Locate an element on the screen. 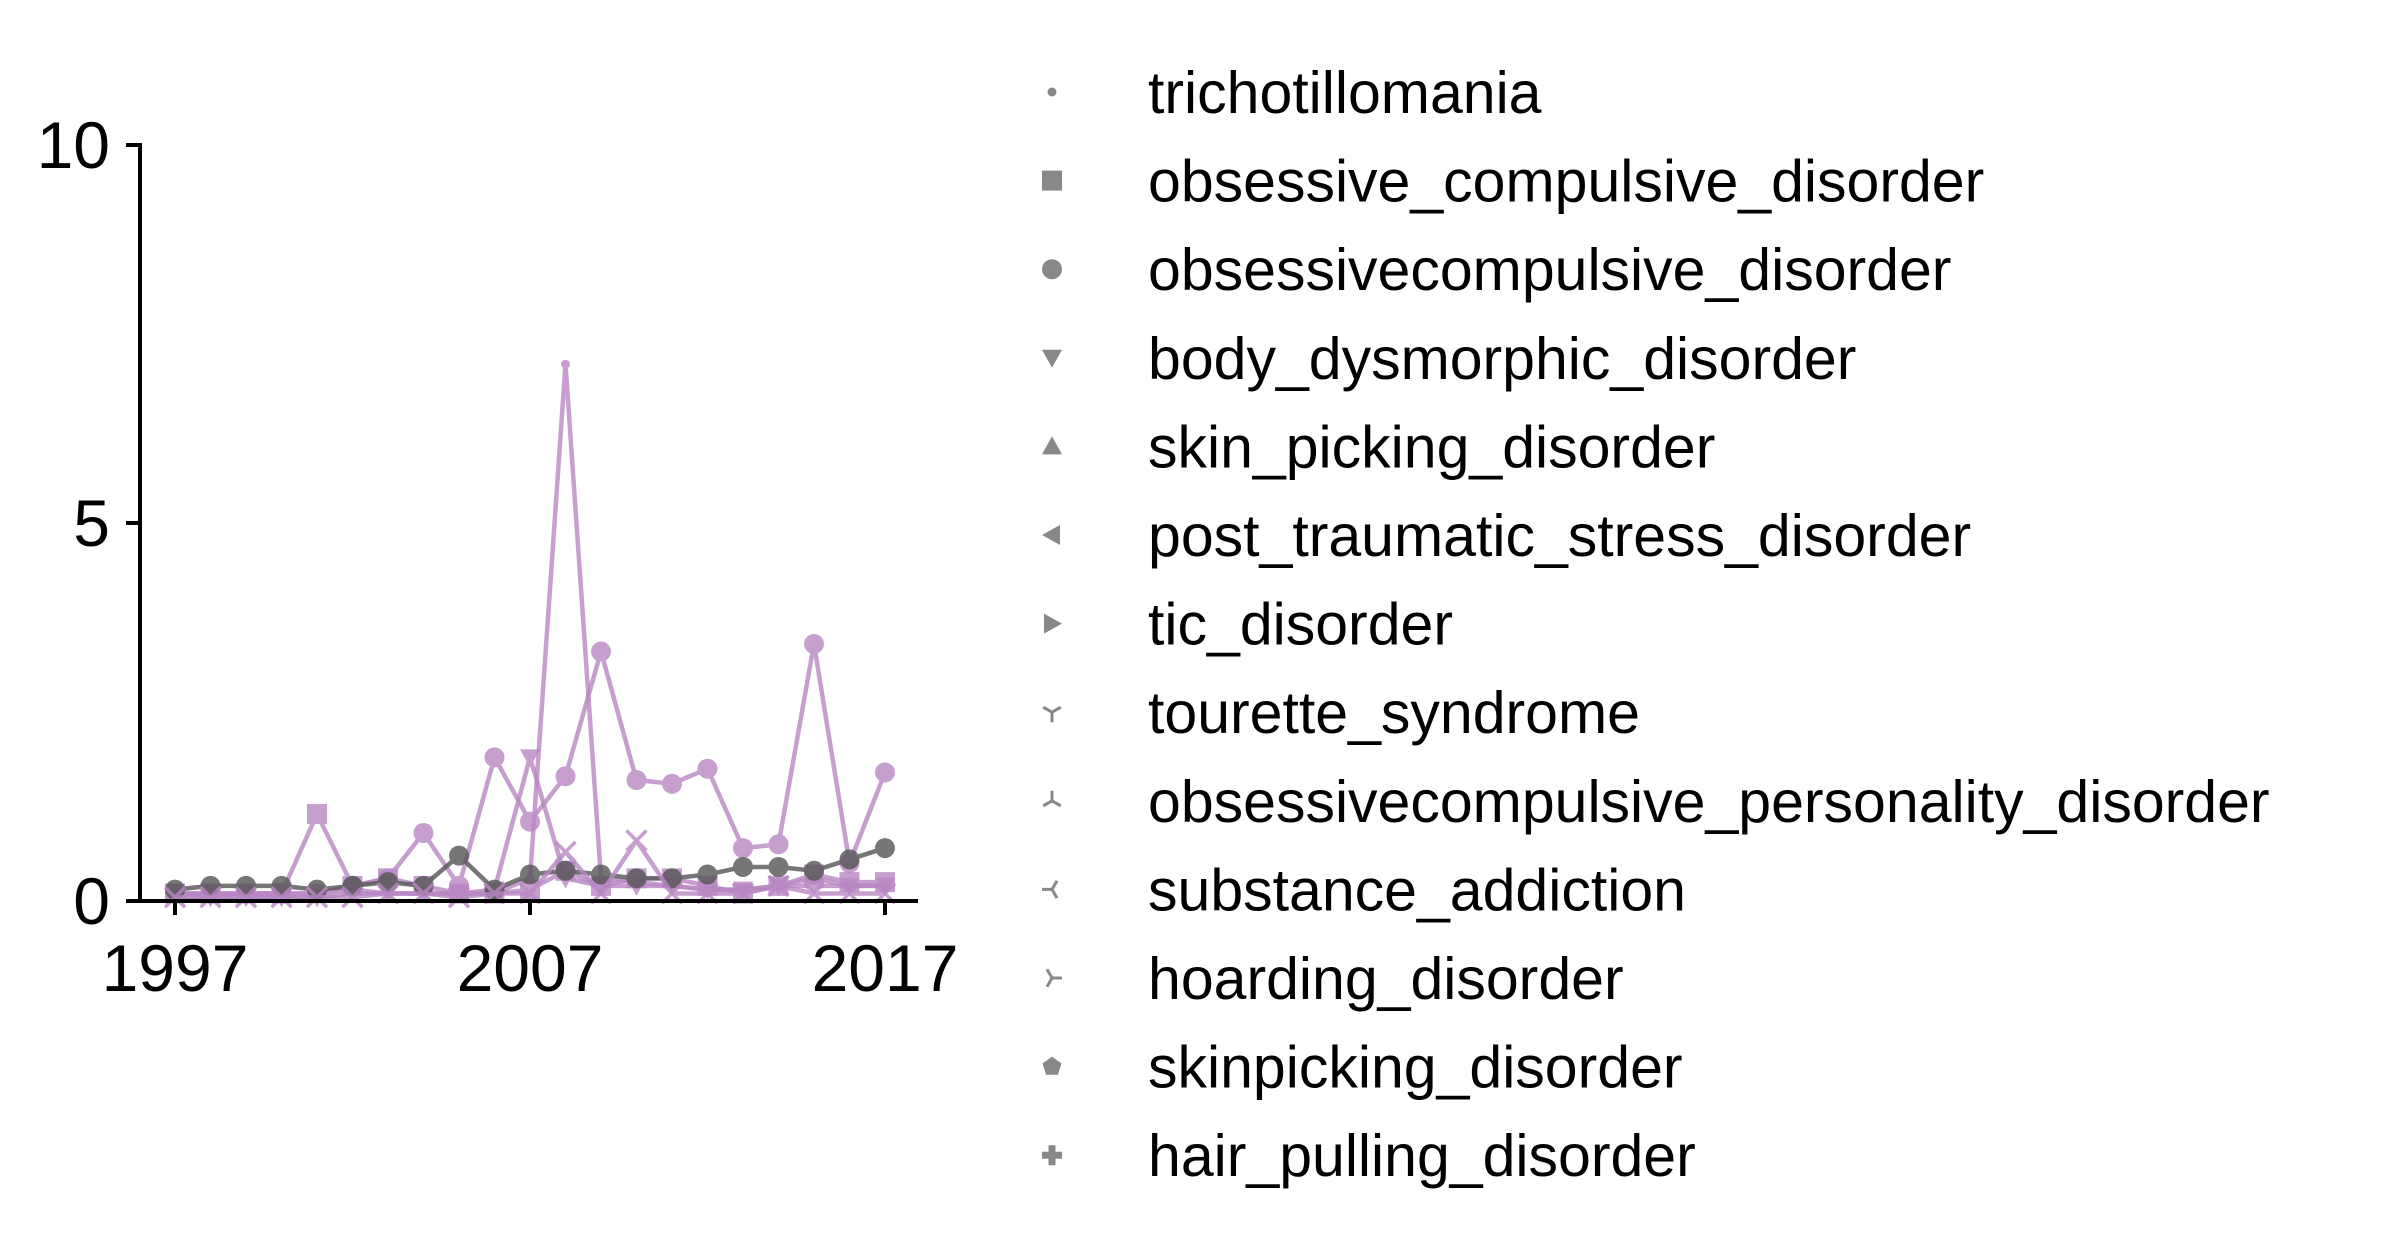  x-tick-label: 1997 is located at coordinates (175, 968).